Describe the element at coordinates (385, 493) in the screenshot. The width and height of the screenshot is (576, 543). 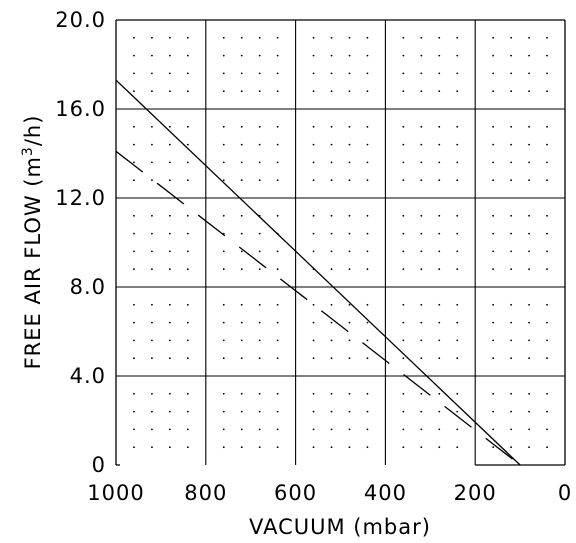
I see `x-tick-label: 400` at that location.